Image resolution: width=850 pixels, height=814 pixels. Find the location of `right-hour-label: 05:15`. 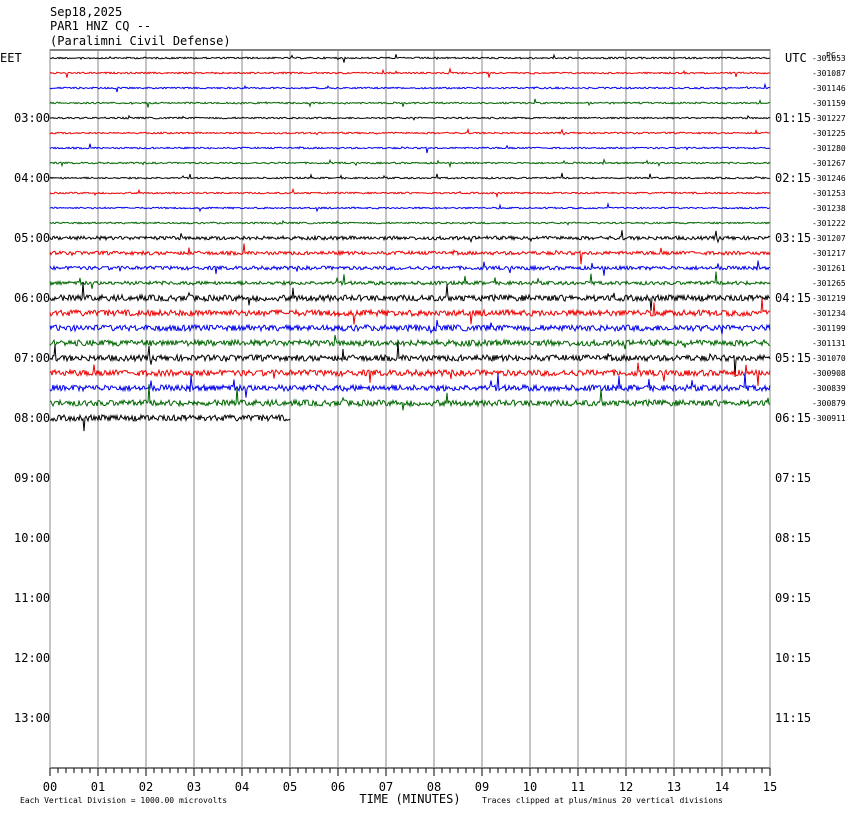

right-hour-label: 05:15 is located at coordinates (793, 358).